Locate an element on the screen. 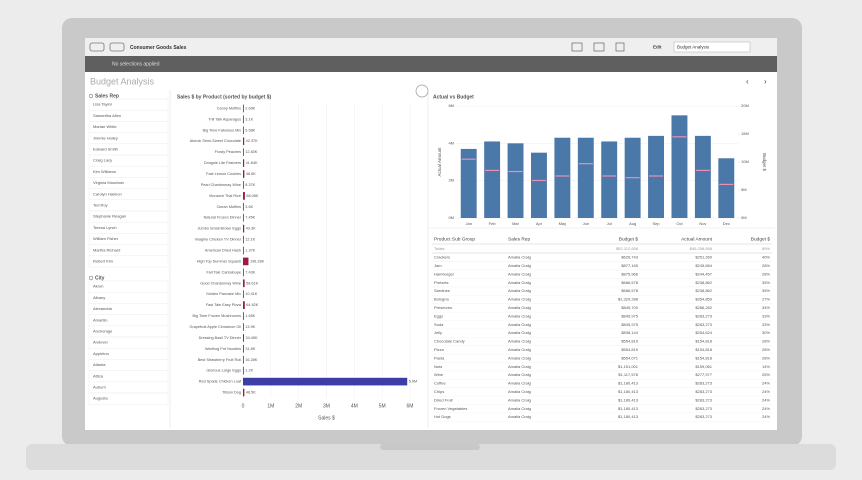 The width and height of the screenshot is (862, 480). table-cell: $845,700 is located at coordinates (629, 307).